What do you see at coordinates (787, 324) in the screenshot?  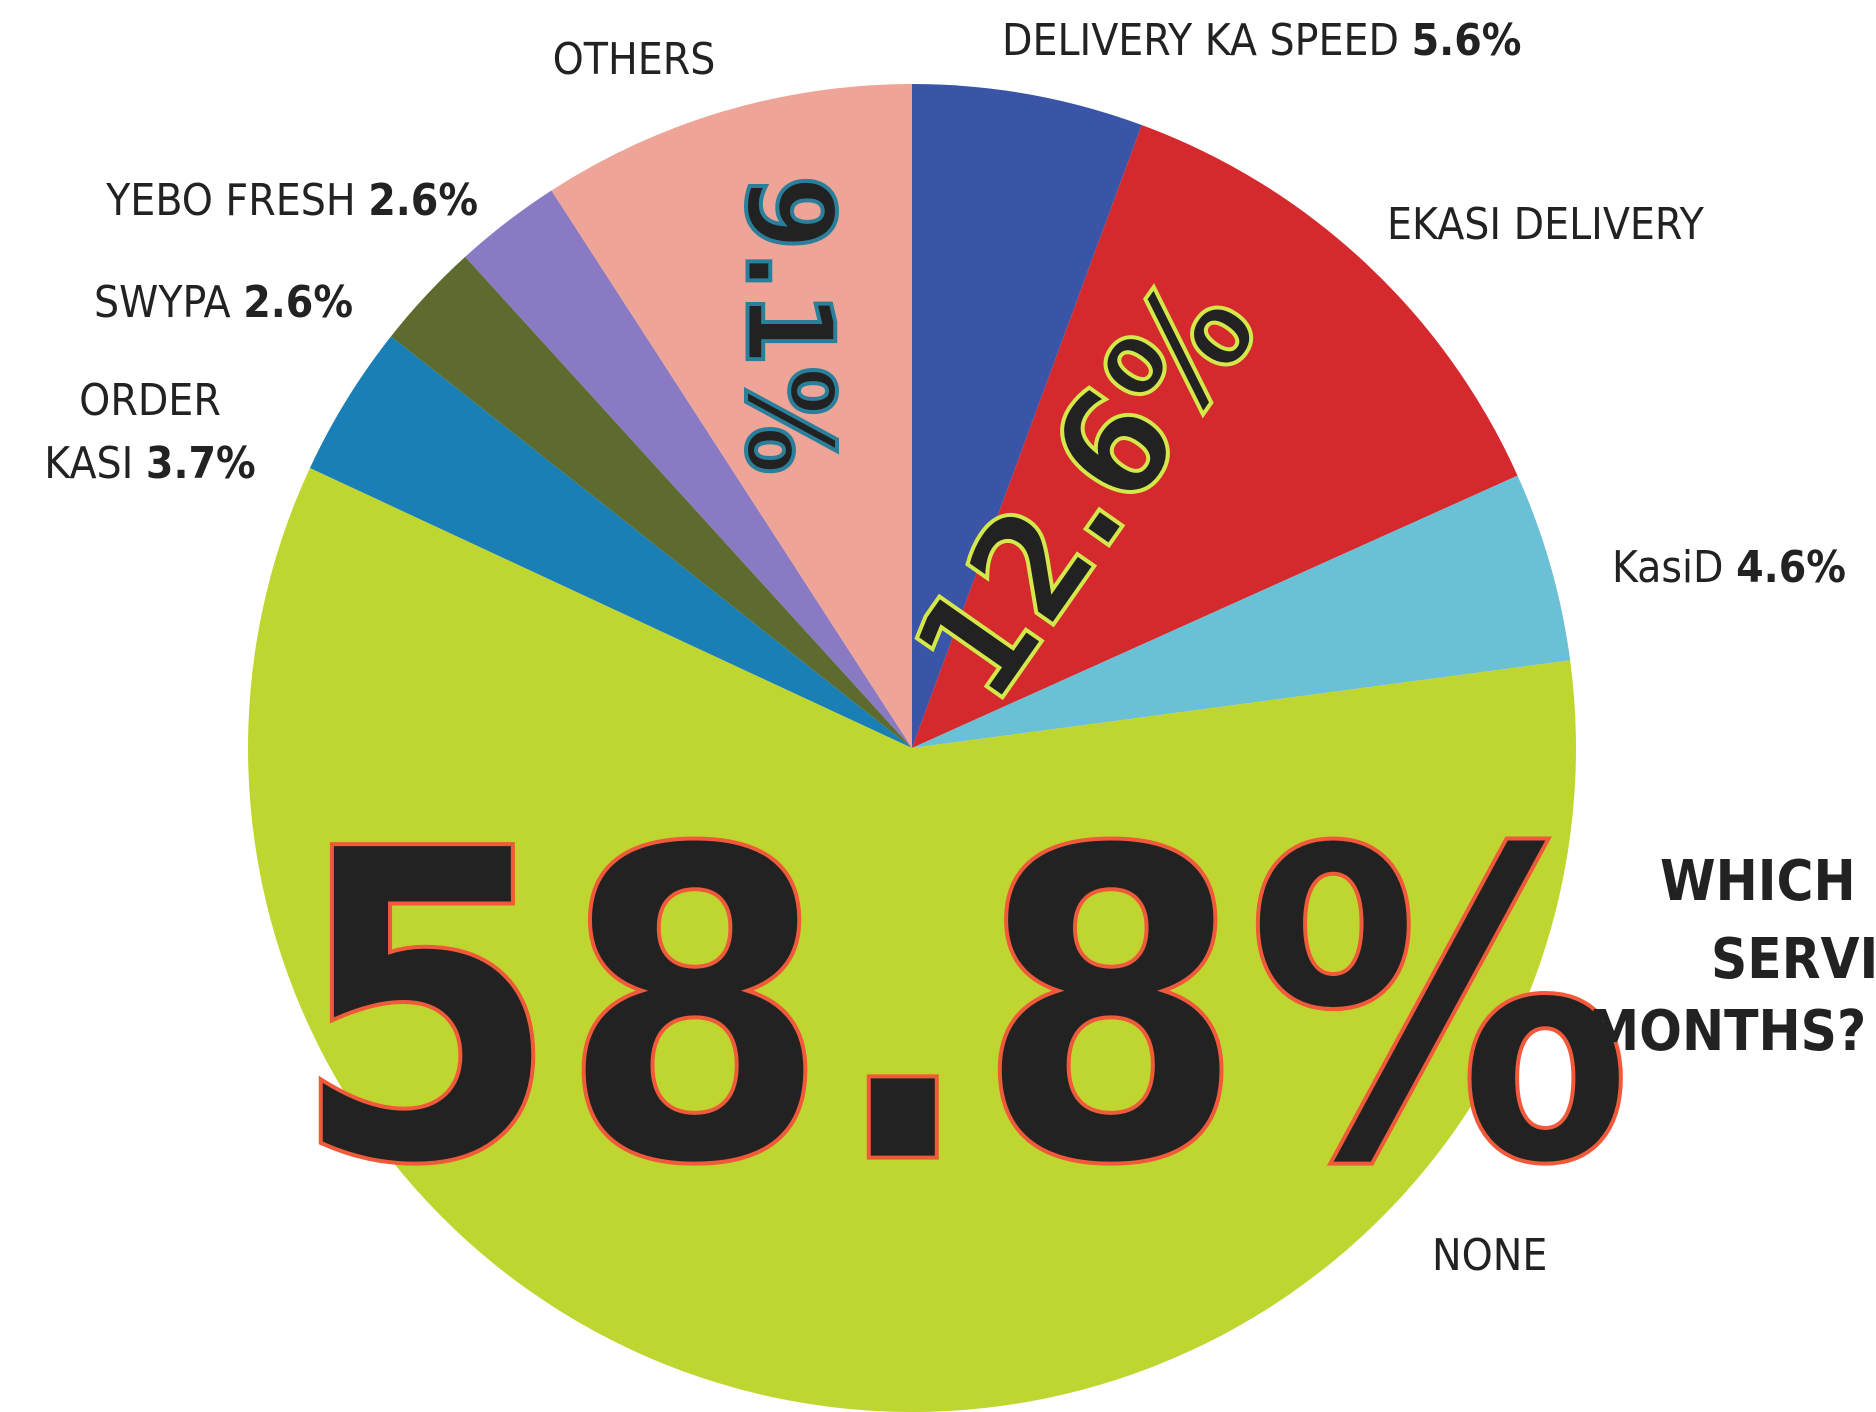 I see `value-label: 9.1%` at bounding box center [787, 324].